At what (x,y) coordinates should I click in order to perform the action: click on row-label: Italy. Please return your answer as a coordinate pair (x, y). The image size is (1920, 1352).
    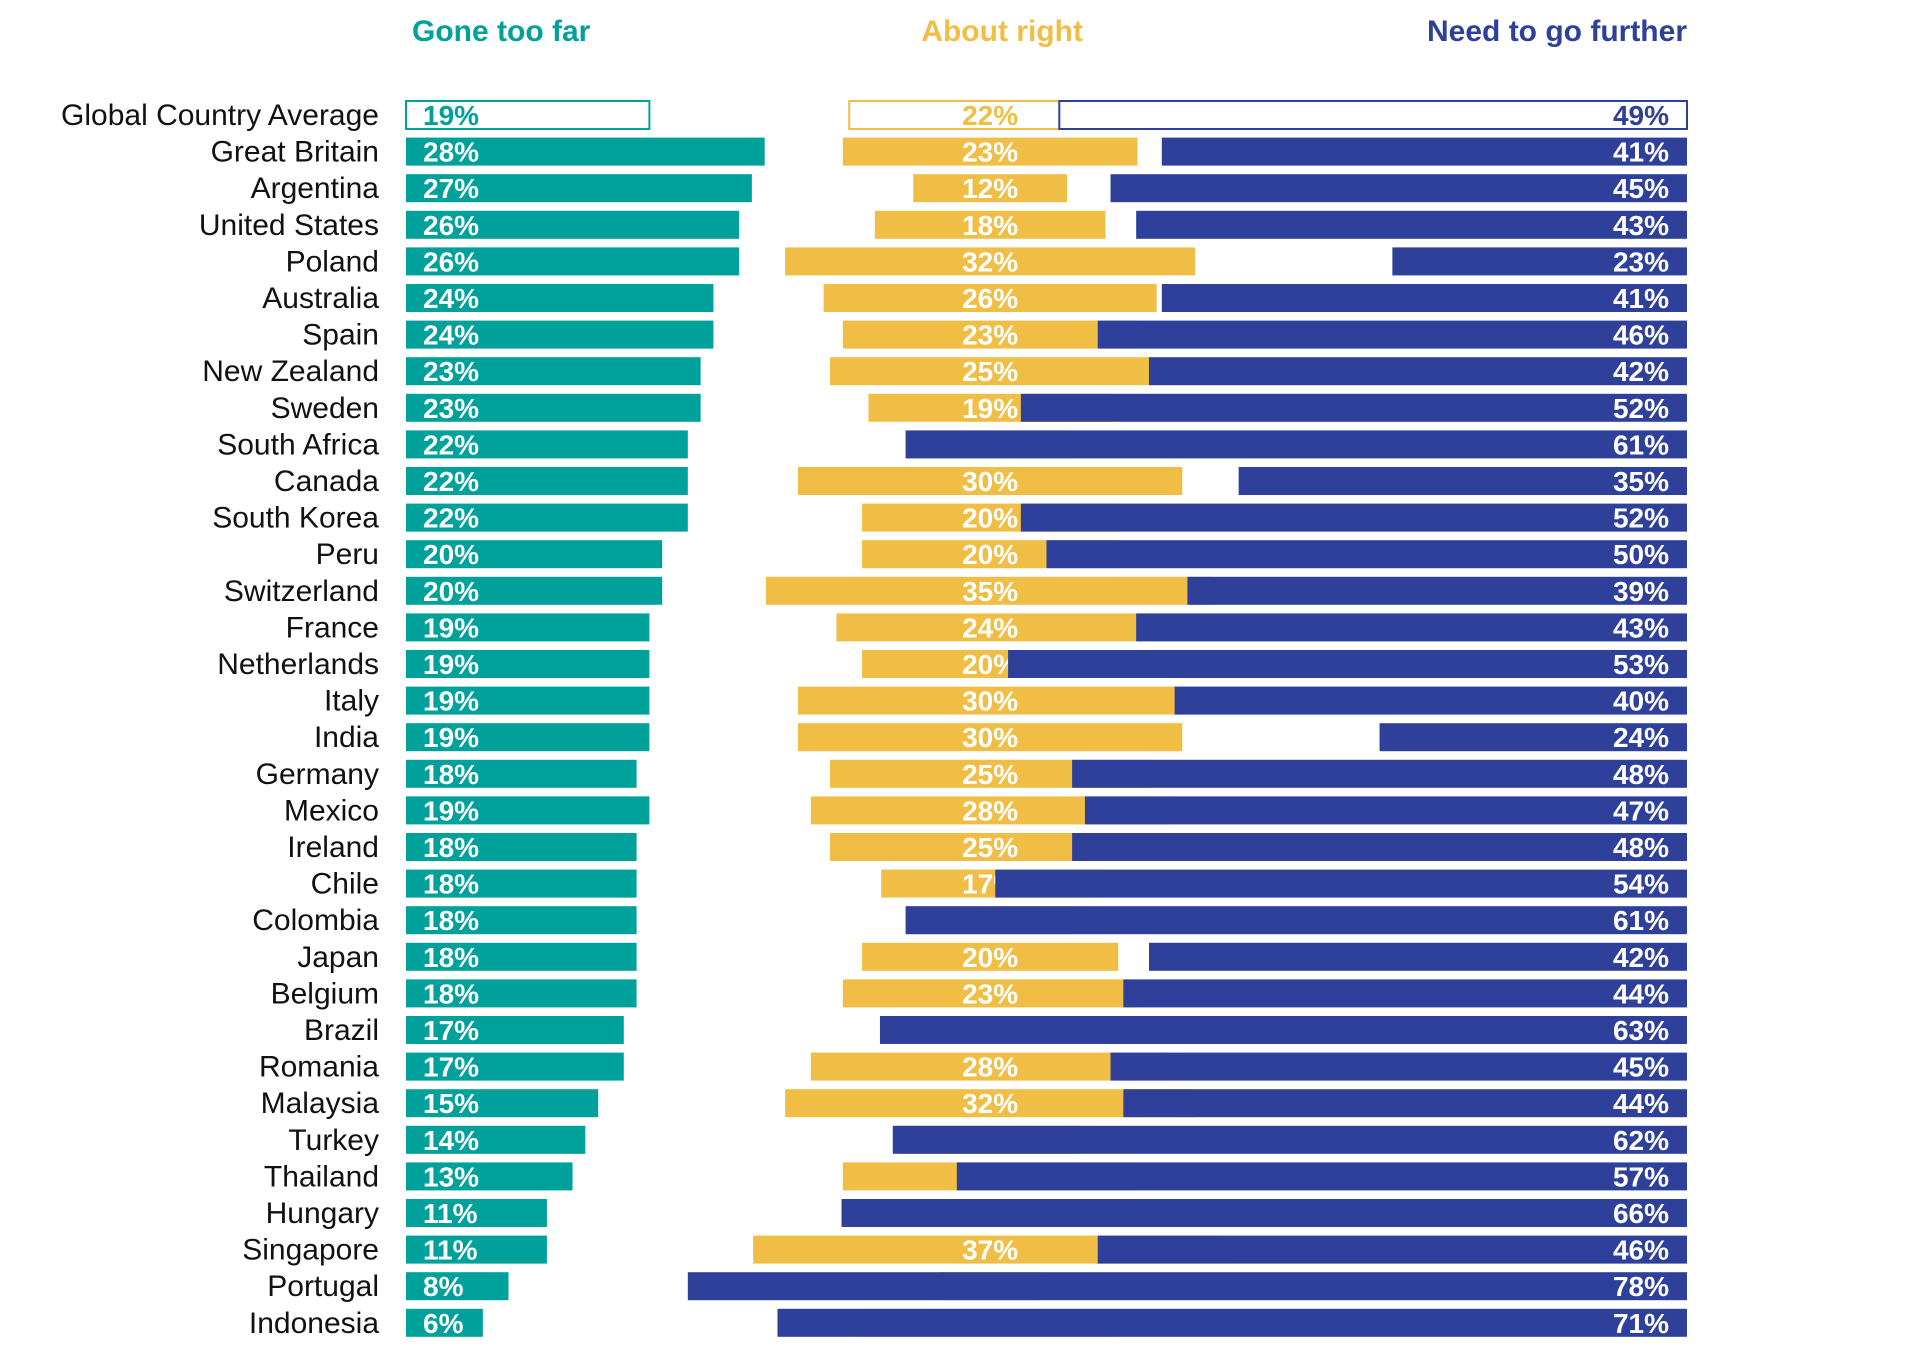
    Looking at the image, I should click on (351, 701).